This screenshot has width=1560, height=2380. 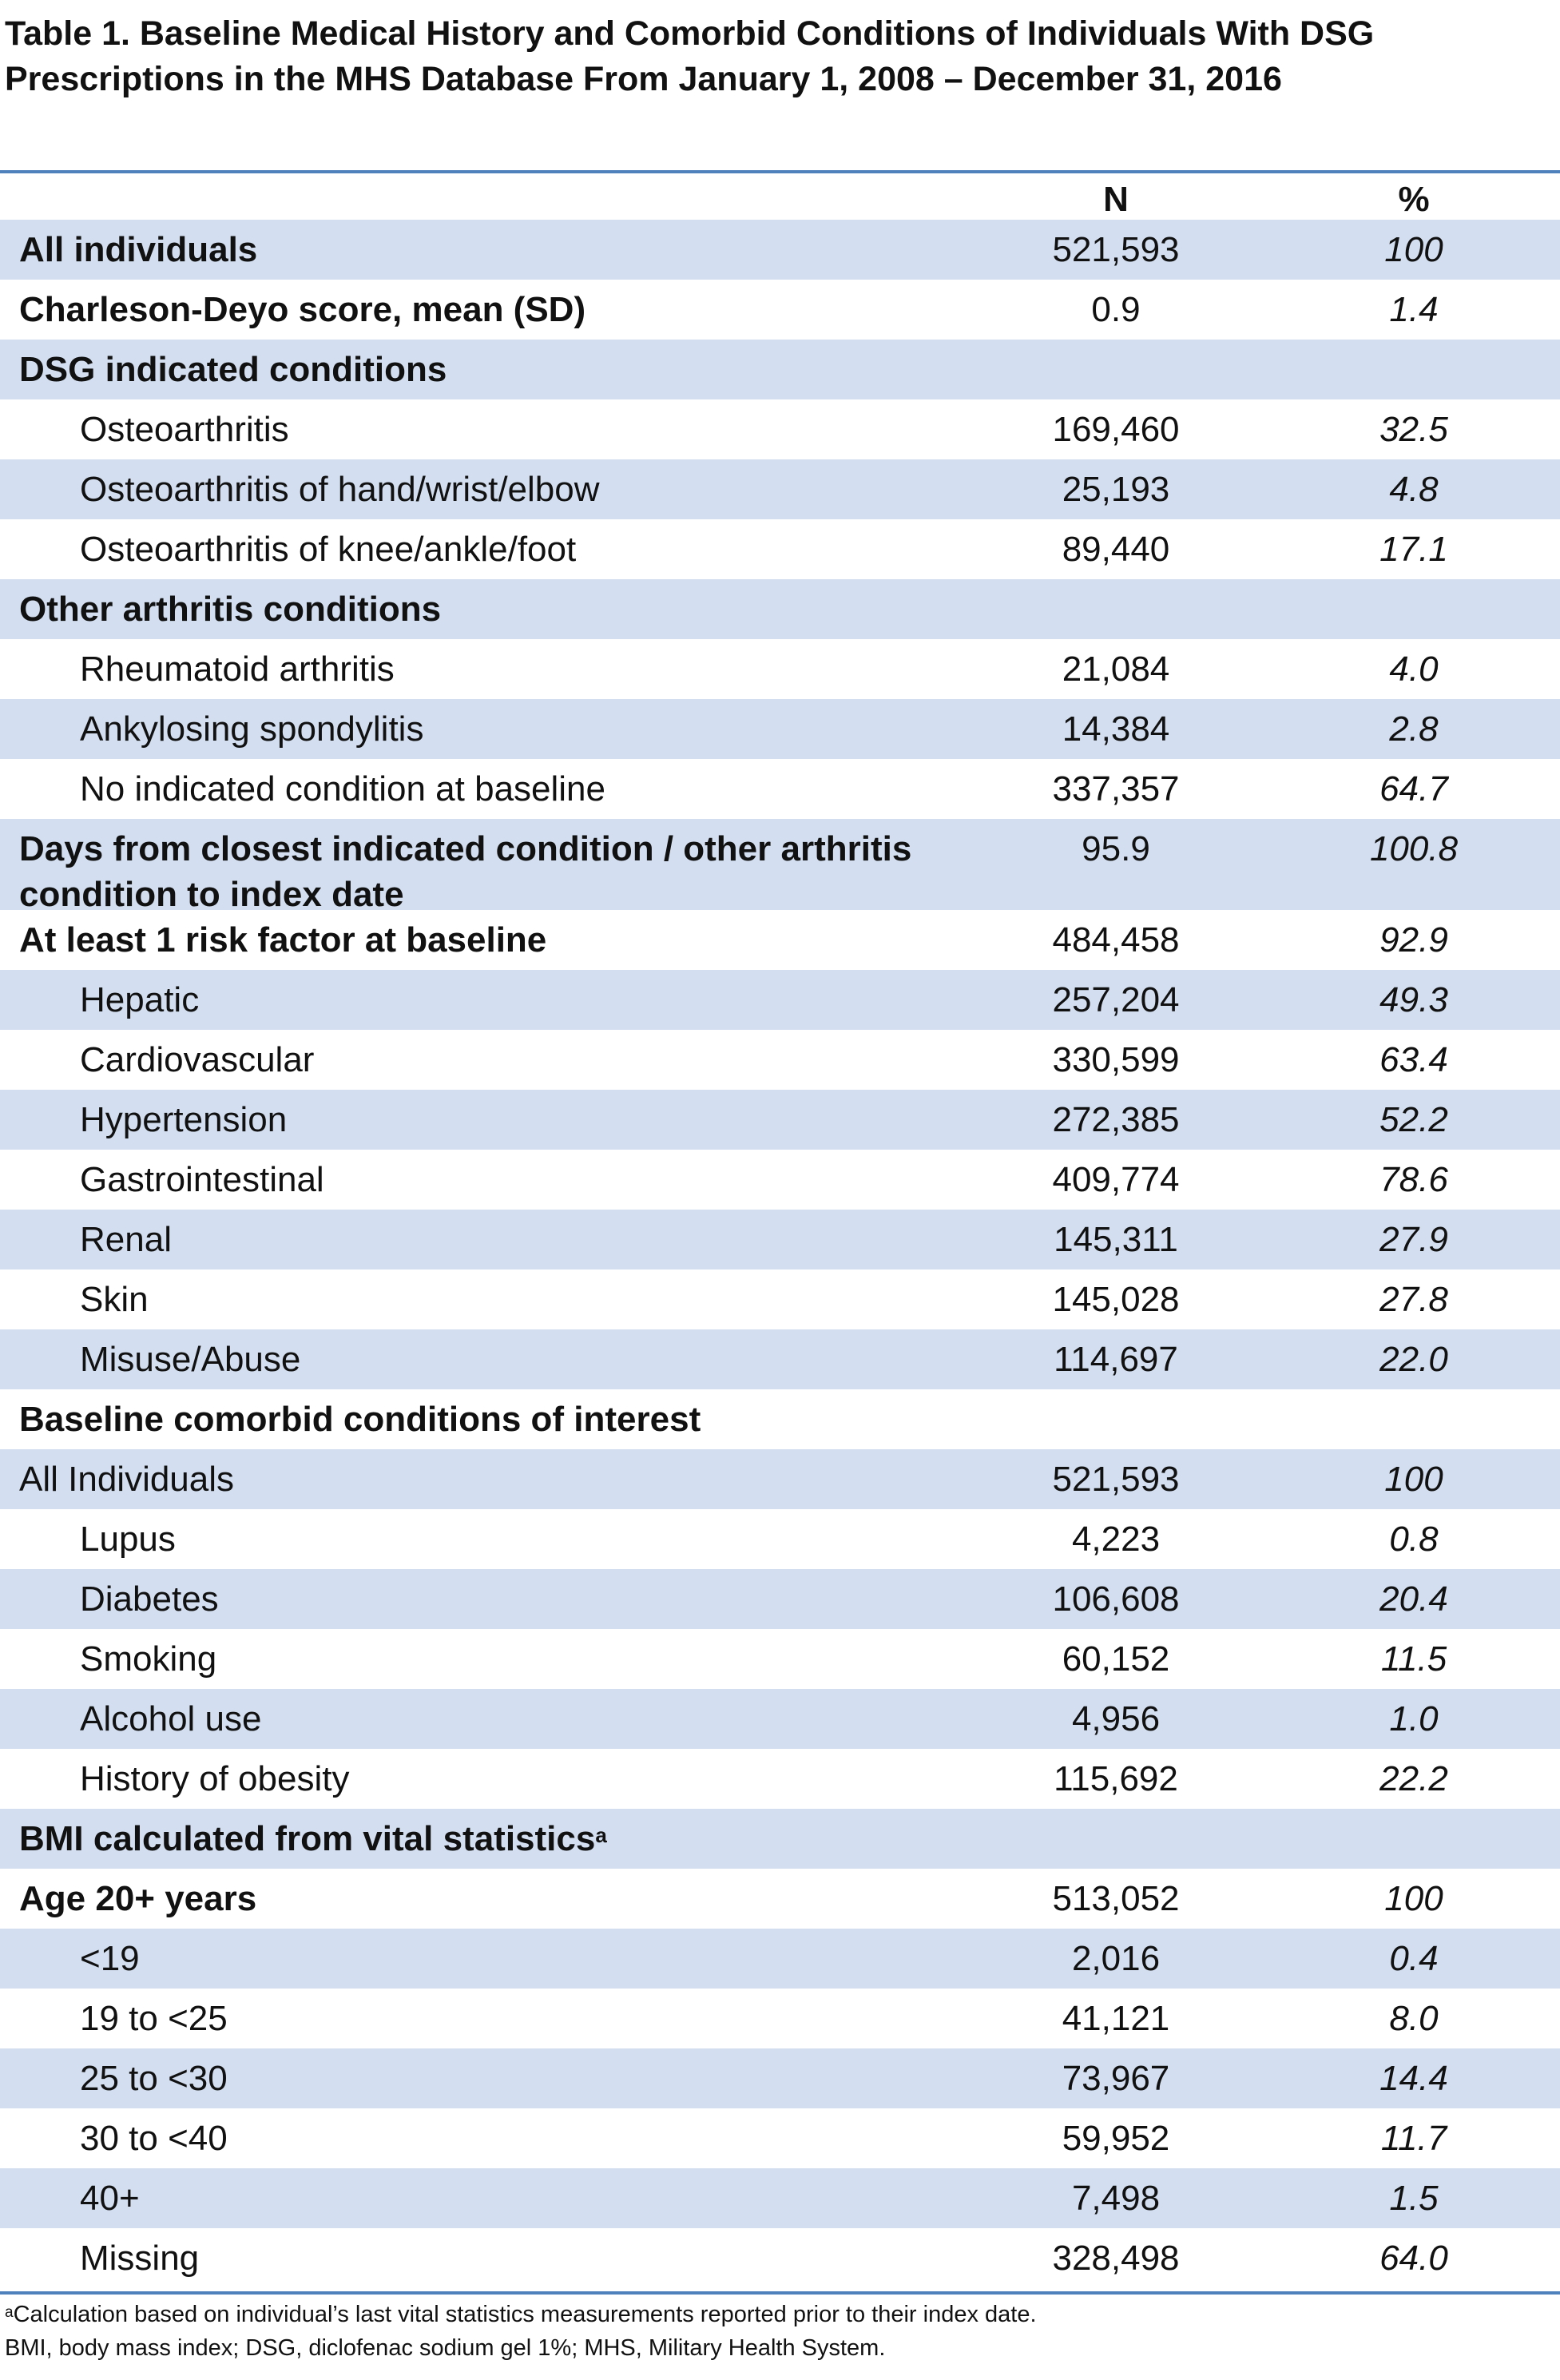 I want to click on row-label-text: Osteoarthritis of knee/ankle/foot, so click(x=328, y=549).